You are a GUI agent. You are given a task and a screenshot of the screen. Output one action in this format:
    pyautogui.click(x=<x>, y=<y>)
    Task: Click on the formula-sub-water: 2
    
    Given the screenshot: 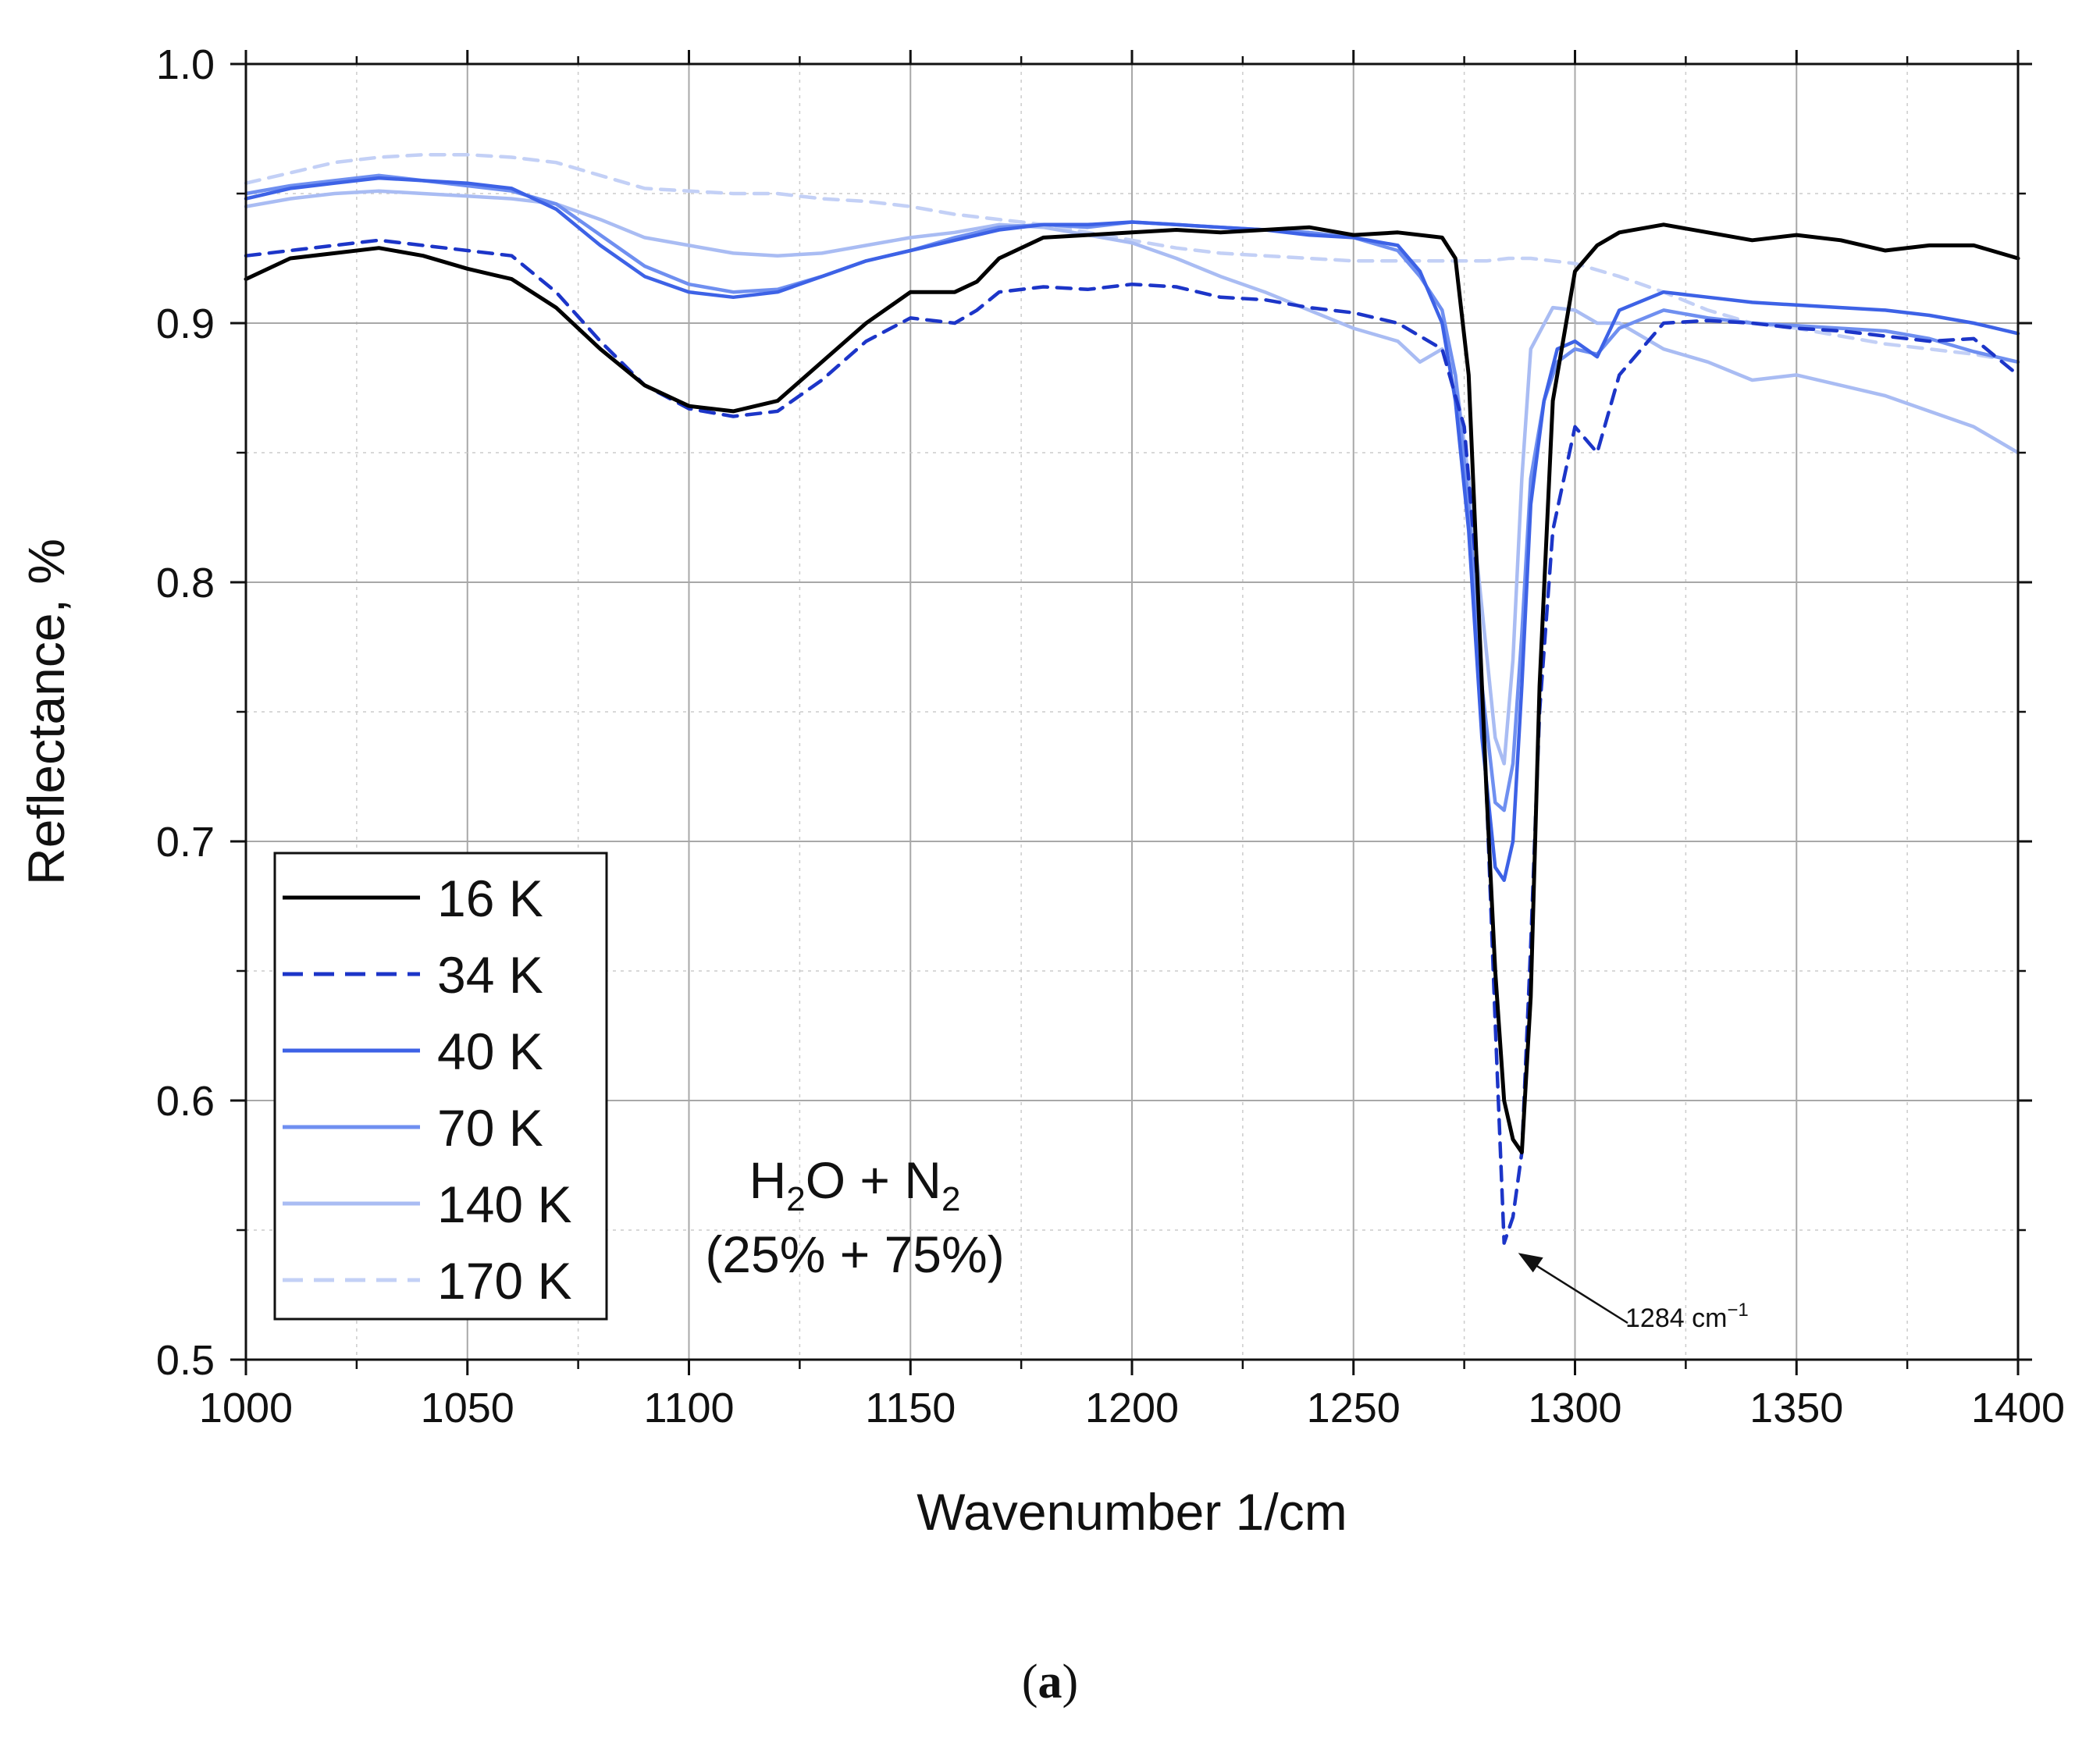 What is the action you would take?
    pyautogui.click(x=795, y=1199)
    